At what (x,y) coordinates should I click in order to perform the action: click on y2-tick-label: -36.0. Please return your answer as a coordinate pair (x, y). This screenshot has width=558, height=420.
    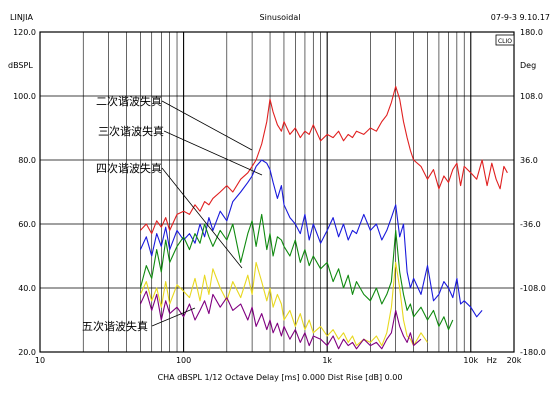
    Looking at the image, I should click on (530, 224).